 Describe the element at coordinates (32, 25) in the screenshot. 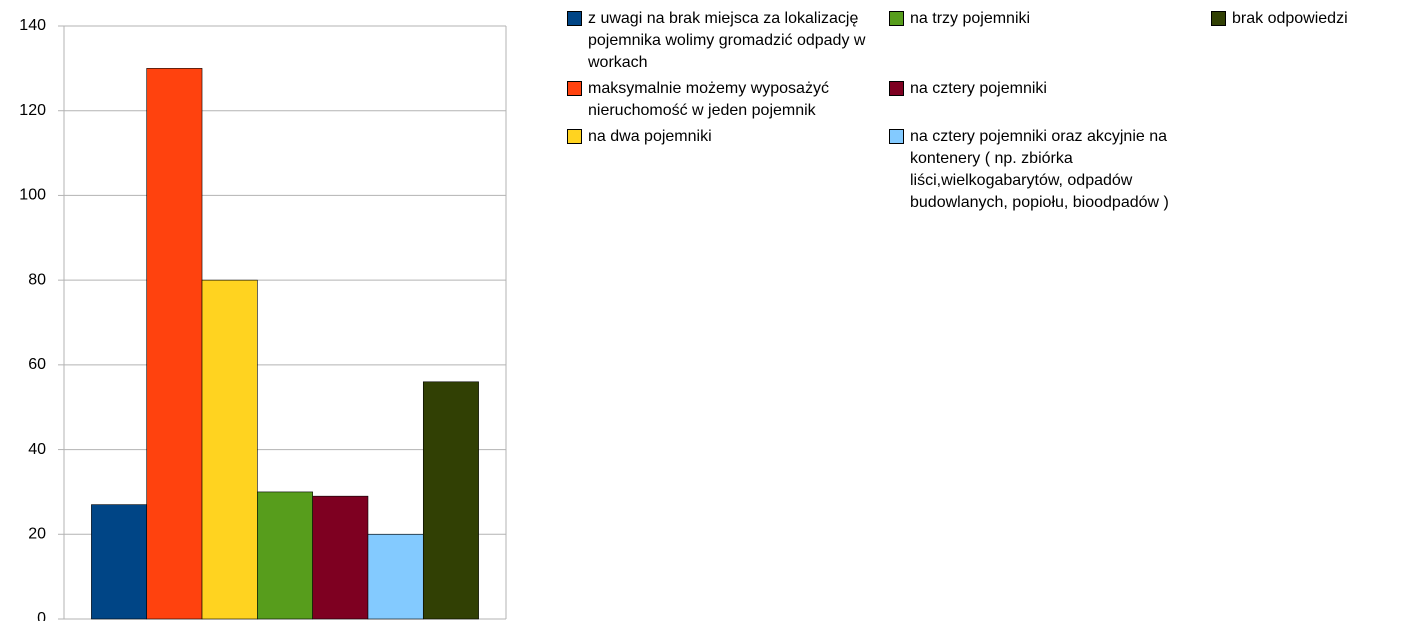

I see `y-tick-label: 140` at that location.